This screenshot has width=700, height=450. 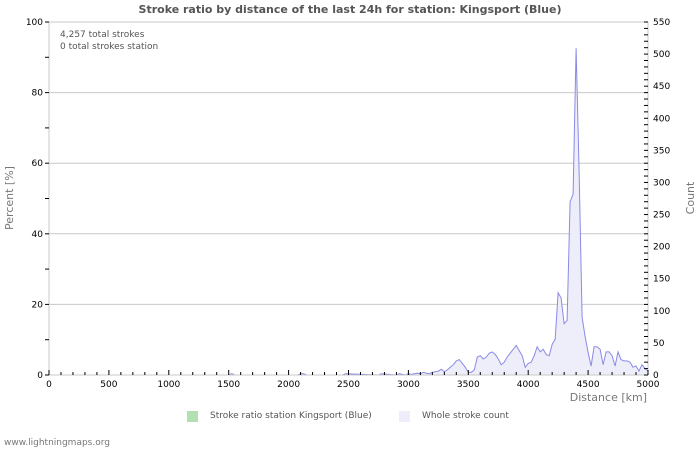 What do you see at coordinates (291, 416) in the screenshot?
I see `legend-ratio-label: Stroke ratio station Kingsport (Blue)` at bounding box center [291, 416].